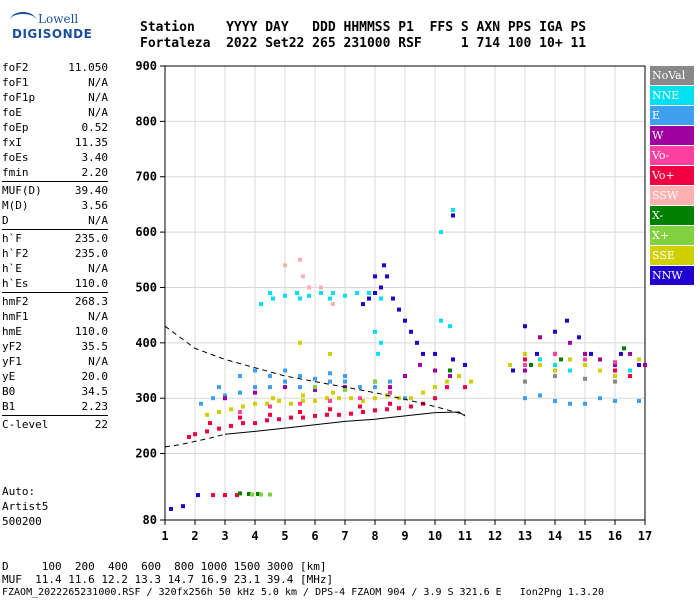  Describe the element at coordinates (55, 424) in the screenshot. I see `param-row: C-level 22` at that location.